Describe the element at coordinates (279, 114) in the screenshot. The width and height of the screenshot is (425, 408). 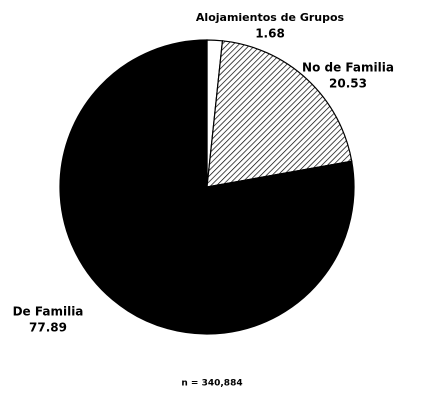
I see `pie-slice` at that location.